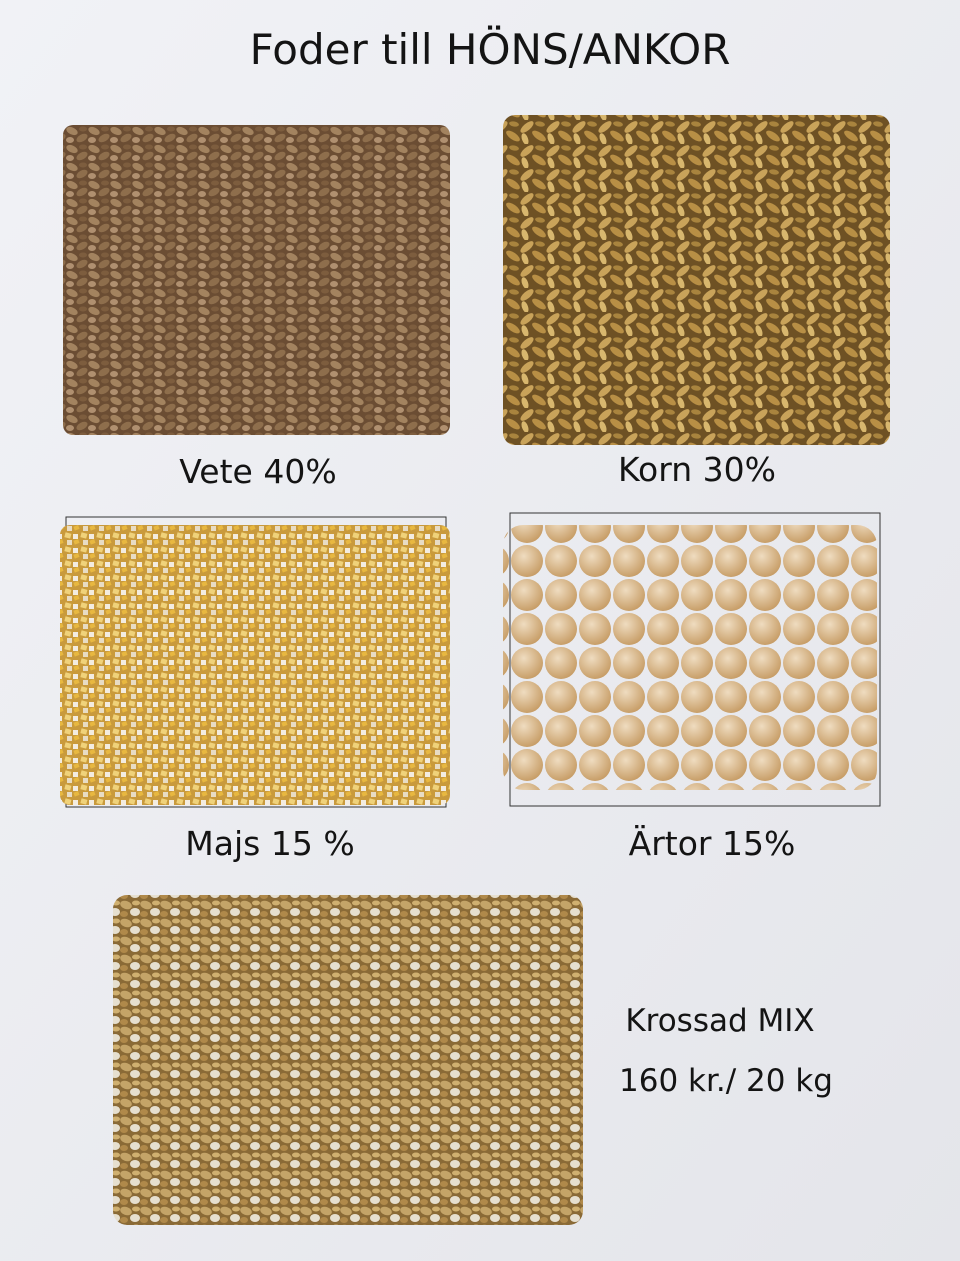 This screenshot has width=960, height=1261. I want to click on sample-mix, so click(348, 1060).